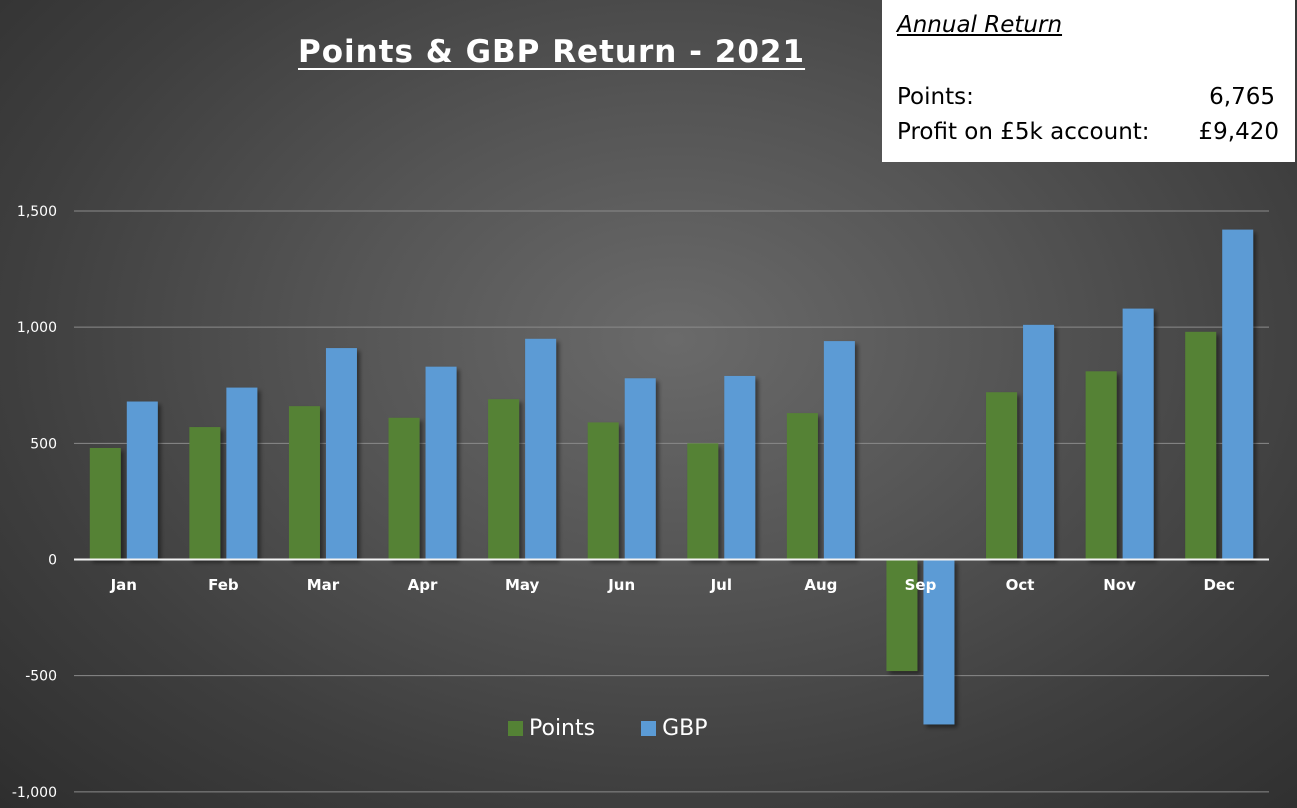 This screenshot has width=1297, height=808. Describe the element at coordinates (522, 585) in the screenshot. I see `x-tick-label-may: May` at that location.